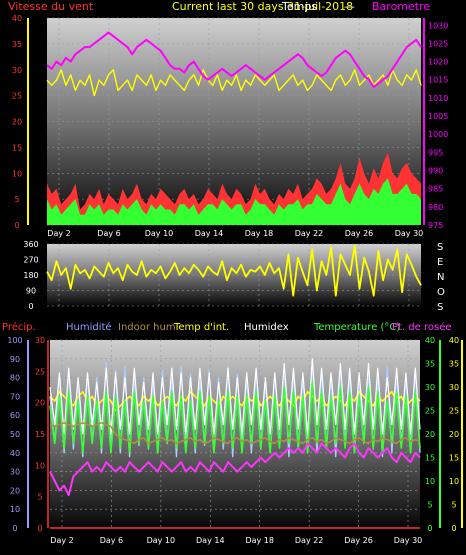  Describe the element at coordinates (30, 275) in the screenshot. I see `dir-tick-2: 180` at that location.